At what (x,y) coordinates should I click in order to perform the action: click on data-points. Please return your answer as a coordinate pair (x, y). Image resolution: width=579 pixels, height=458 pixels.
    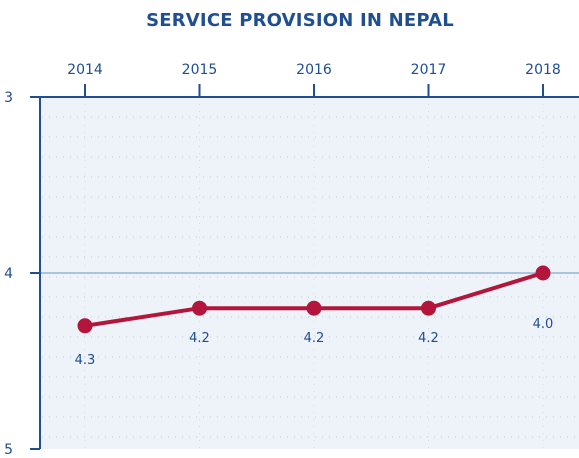
    Looking at the image, I should click on (314, 299).